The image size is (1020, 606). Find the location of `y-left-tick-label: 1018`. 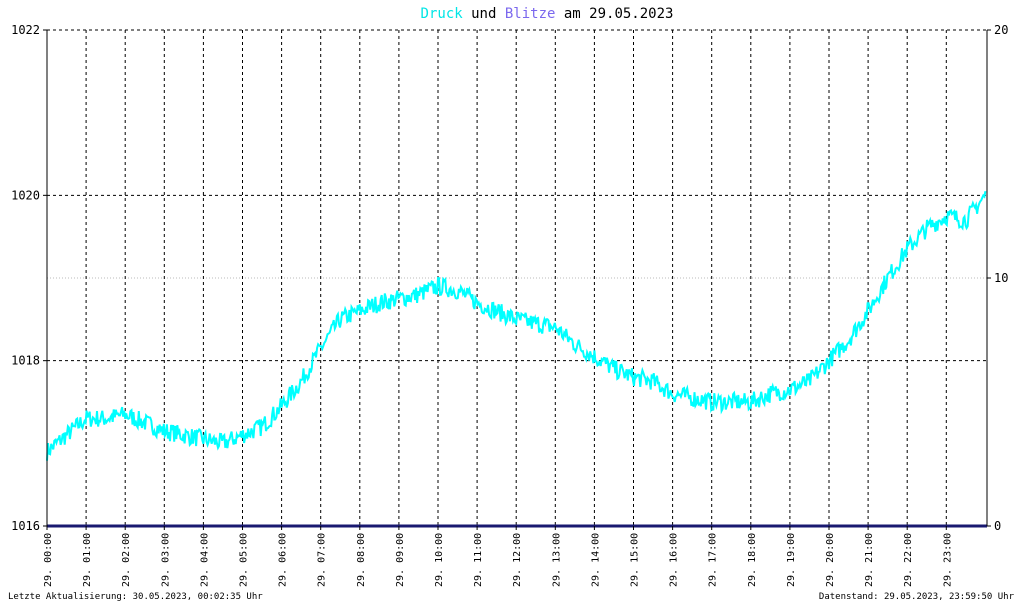

y-left-tick-label: 1018 is located at coordinates (25, 361).